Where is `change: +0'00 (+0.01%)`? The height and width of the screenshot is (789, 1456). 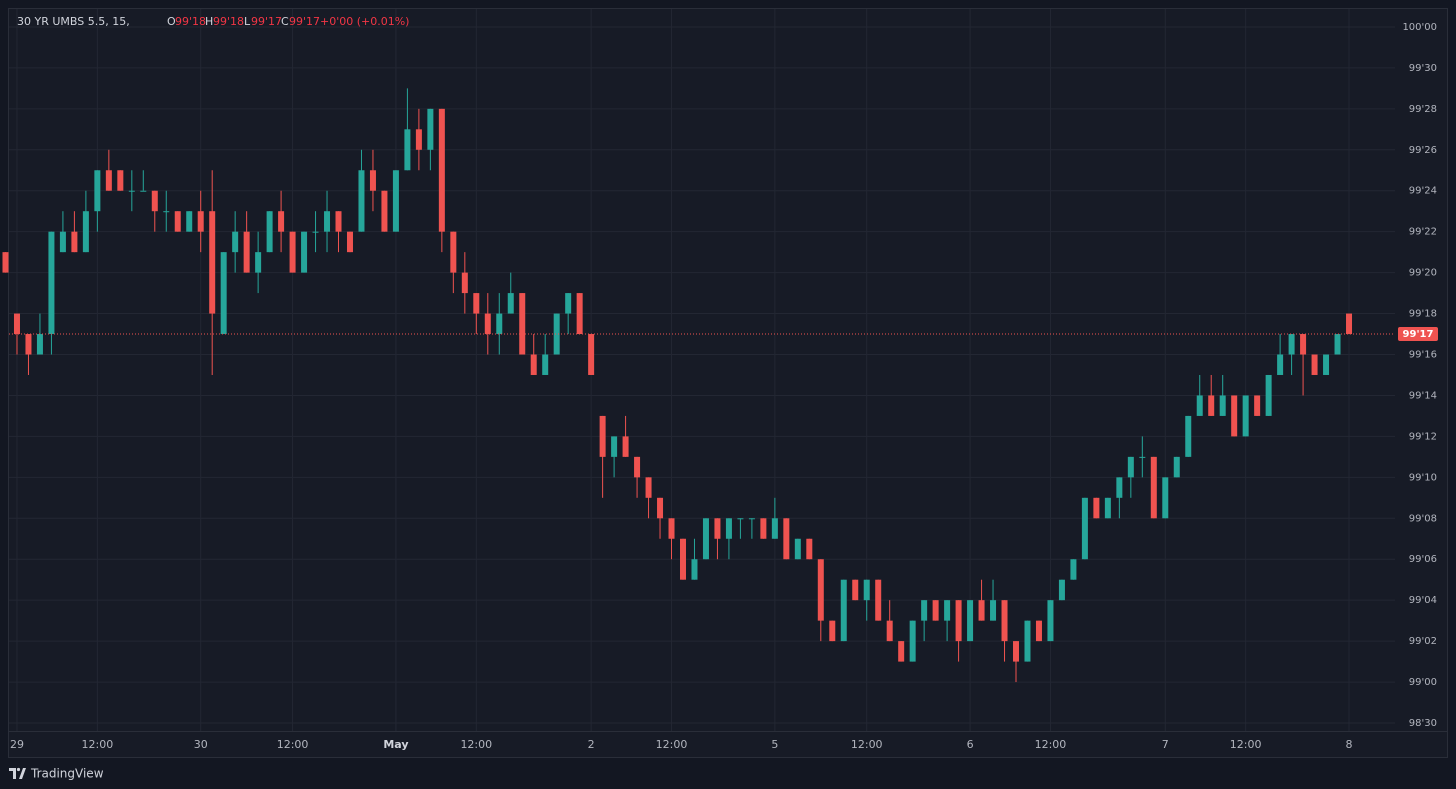 change: +0'00 (+0.01%) is located at coordinates (364, 21).